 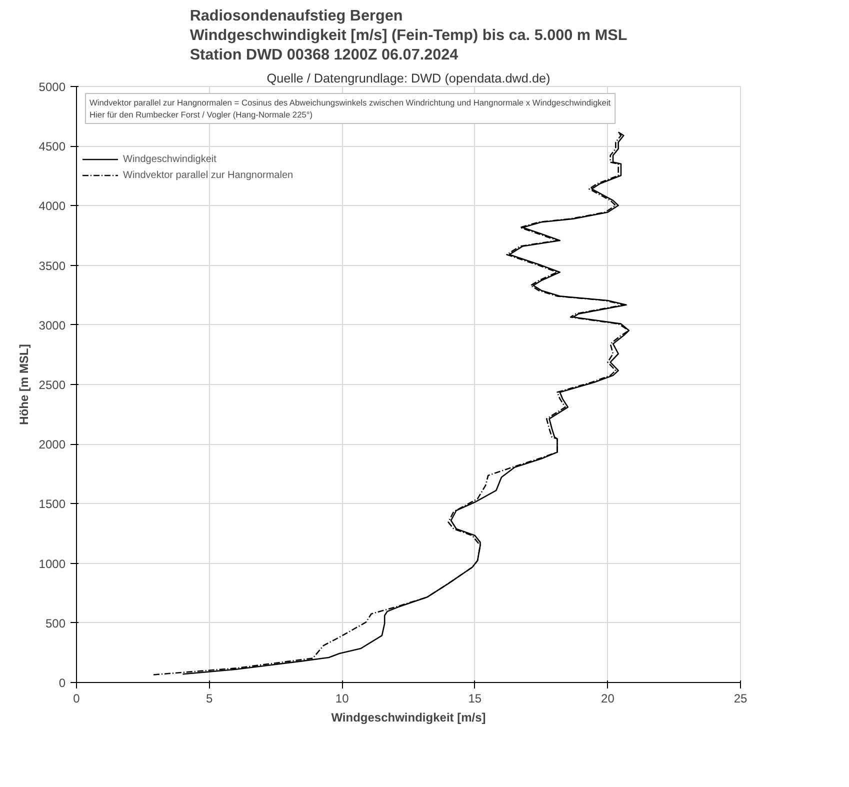 What do you see at coordinates (76, 699) in the screenshot?
I see `x-tick-label: 0` at bounding box center [76, 699].